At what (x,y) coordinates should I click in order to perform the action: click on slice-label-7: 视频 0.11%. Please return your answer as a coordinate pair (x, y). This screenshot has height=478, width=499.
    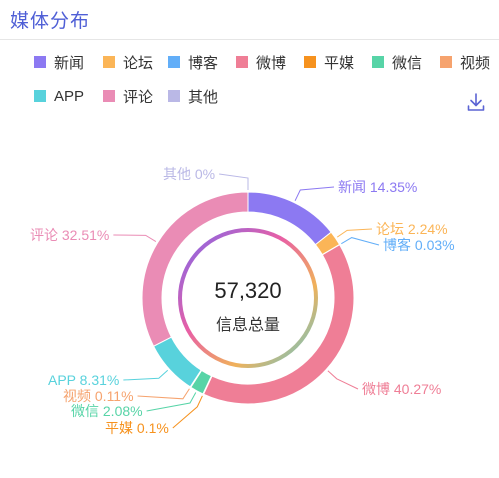
    Looking at the image, I should click on (98, 396).